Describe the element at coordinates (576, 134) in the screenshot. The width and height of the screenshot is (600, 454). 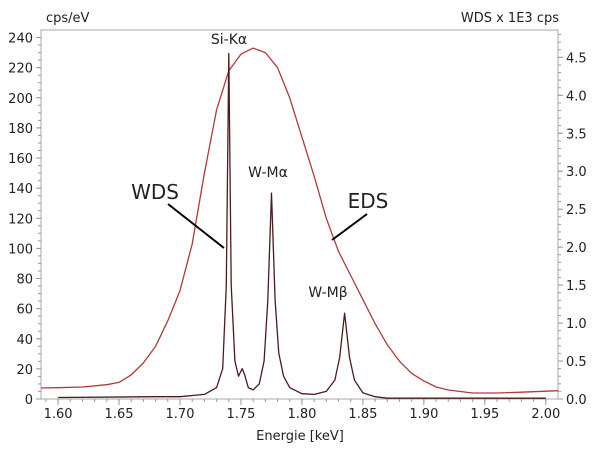
I see `y-right-tick-label: 3.5` at that location.